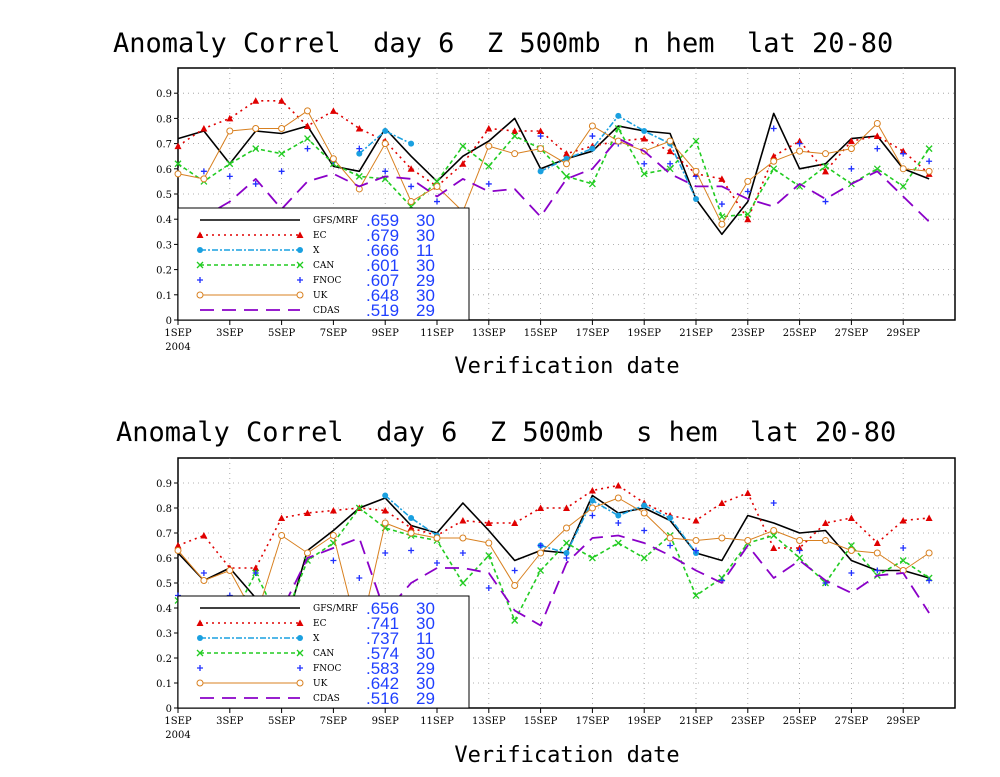 This screenshot has width=1000, height=777. What do you see at coordinates (164, 271) in the screenshot?
I see `y-tick-label: 0.2` at bounding box center [164, 271].